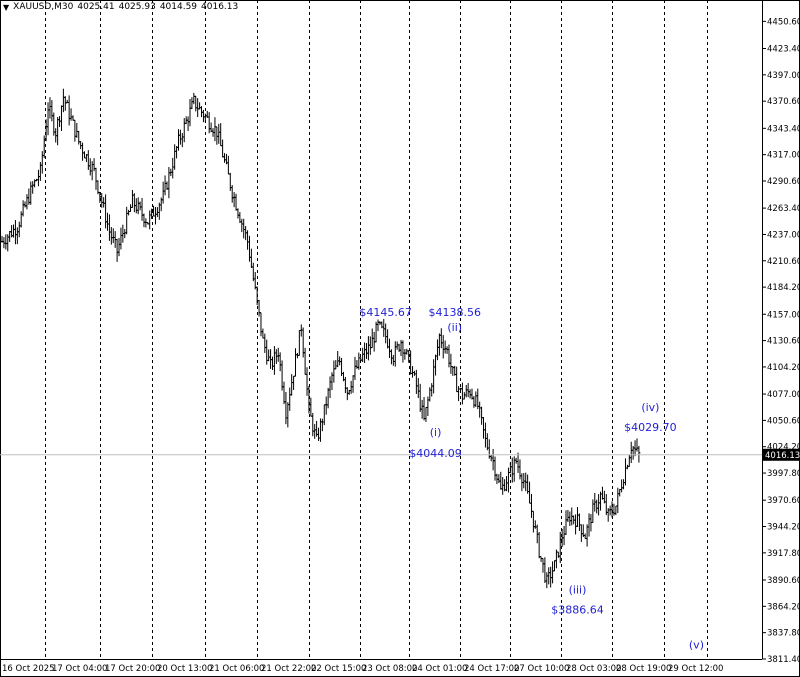  Describe the element at coordinates (783, 395) in the screenshot. I see `y-tick-label: 4077.00` at that location.